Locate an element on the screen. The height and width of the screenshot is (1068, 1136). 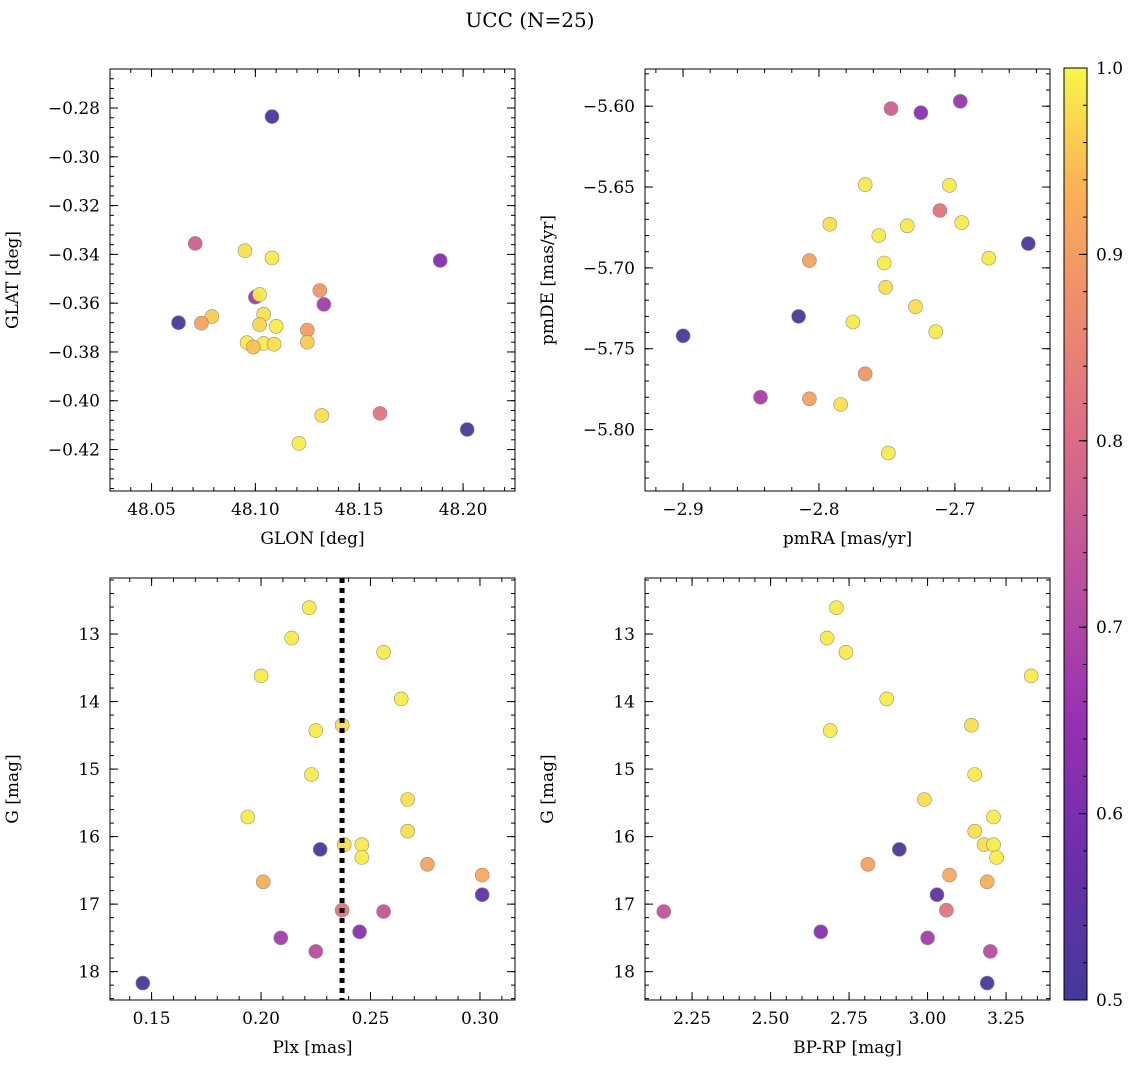
figure-title: UCC (N=25) is located at coordinates (529, 20).